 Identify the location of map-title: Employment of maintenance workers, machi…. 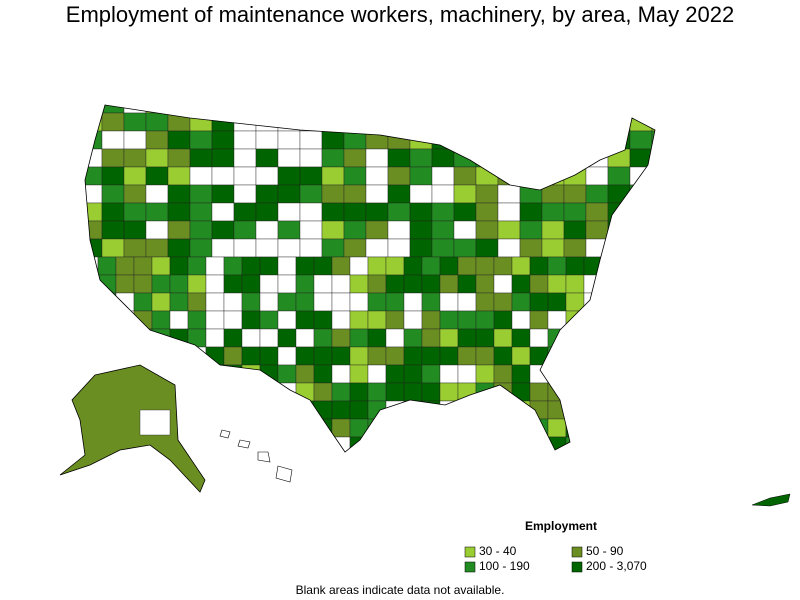
(400, 14).